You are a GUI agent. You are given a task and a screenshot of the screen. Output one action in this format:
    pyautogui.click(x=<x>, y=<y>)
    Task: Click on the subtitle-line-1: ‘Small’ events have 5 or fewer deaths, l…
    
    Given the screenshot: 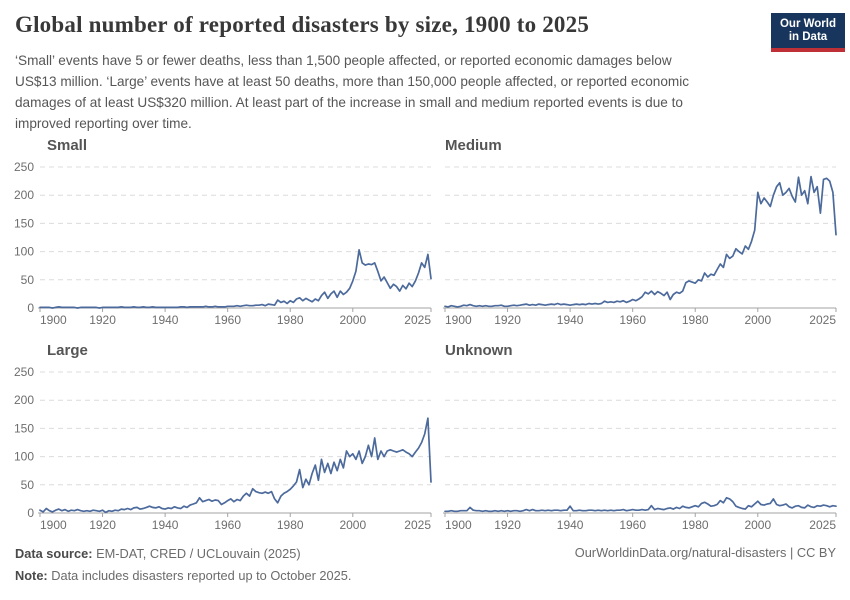 What is the action you would take?
    pyautogui.click(x=343, y=60)
    